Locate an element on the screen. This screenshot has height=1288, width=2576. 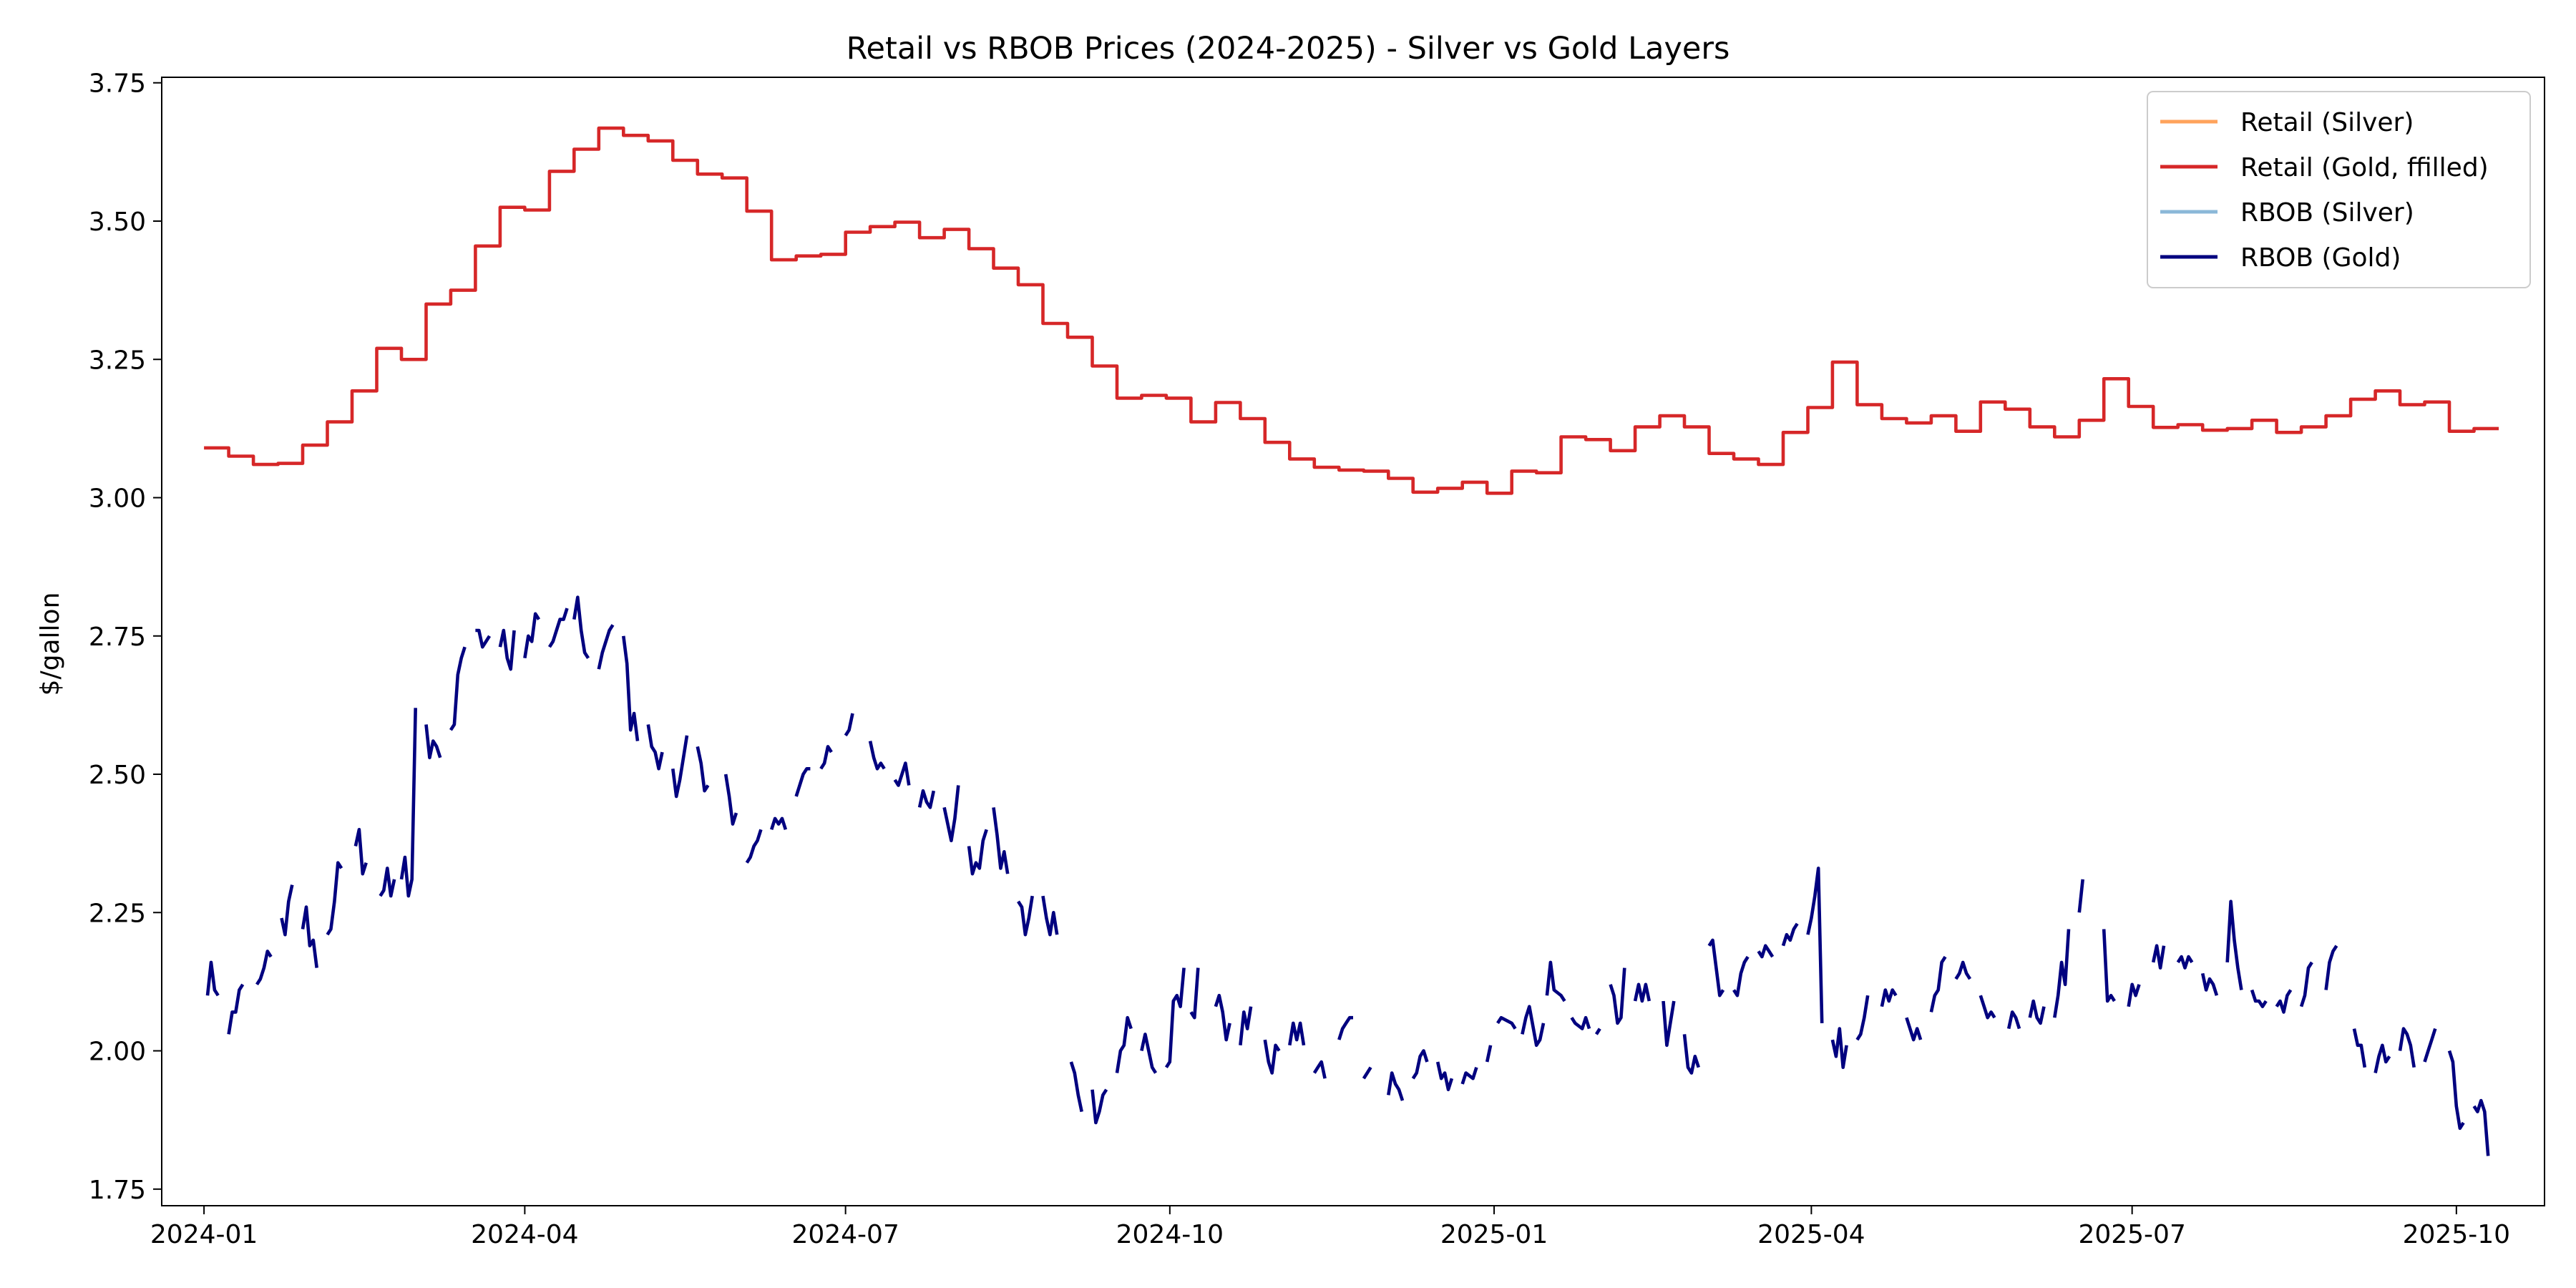
x-tick-label: 2024-07 is located at coordinates (845, 1234).